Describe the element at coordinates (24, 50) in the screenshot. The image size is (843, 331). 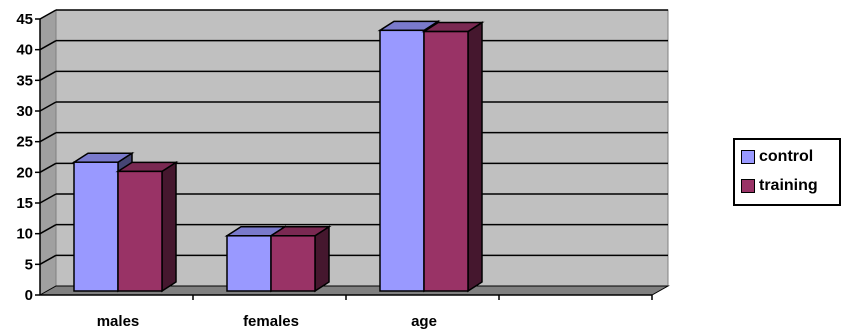
I see `y-tick-label: 40` at that location.